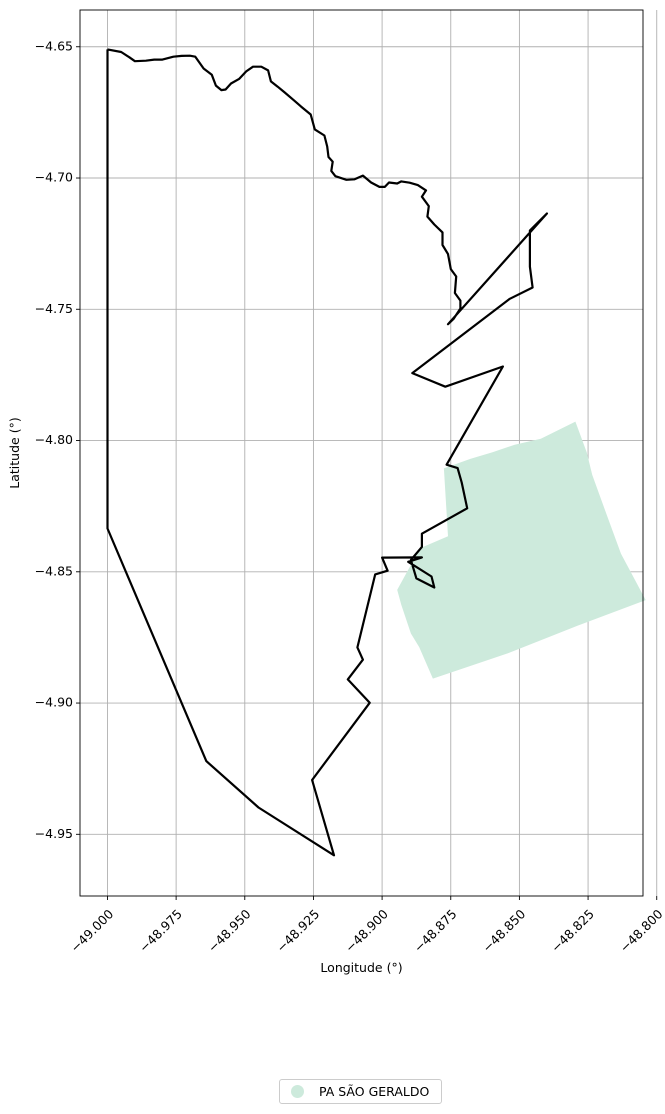 This screenshot has width=665, height=1114. Describe the element at coordinates (435, 930) in the screenshot. I see `x-tick-label: −48.875` at that location.